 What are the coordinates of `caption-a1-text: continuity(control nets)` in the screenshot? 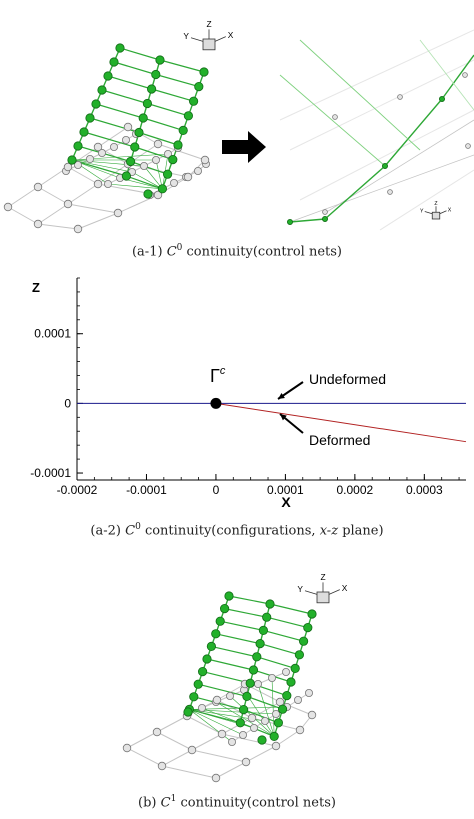 It's located at (264, 252).